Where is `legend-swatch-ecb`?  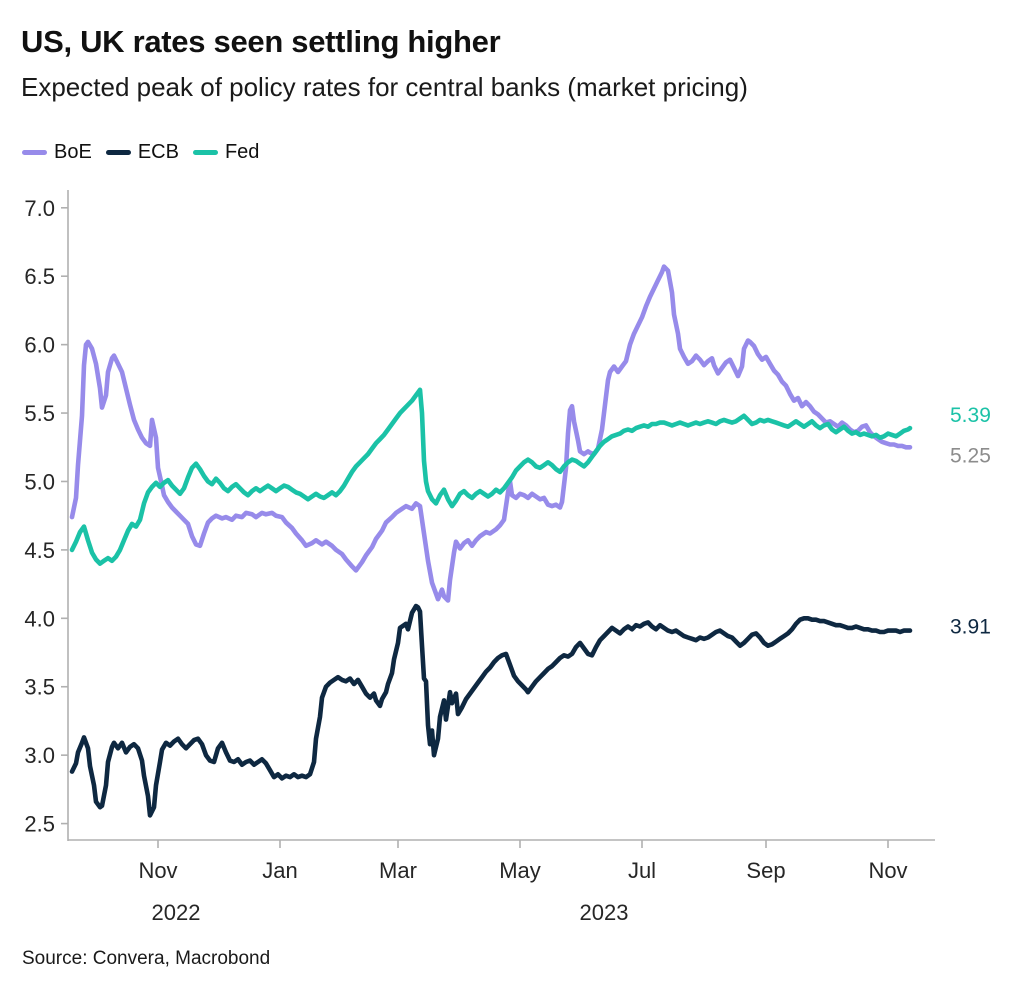
legend-swatch-ecb is located at coordinates (118, 152).